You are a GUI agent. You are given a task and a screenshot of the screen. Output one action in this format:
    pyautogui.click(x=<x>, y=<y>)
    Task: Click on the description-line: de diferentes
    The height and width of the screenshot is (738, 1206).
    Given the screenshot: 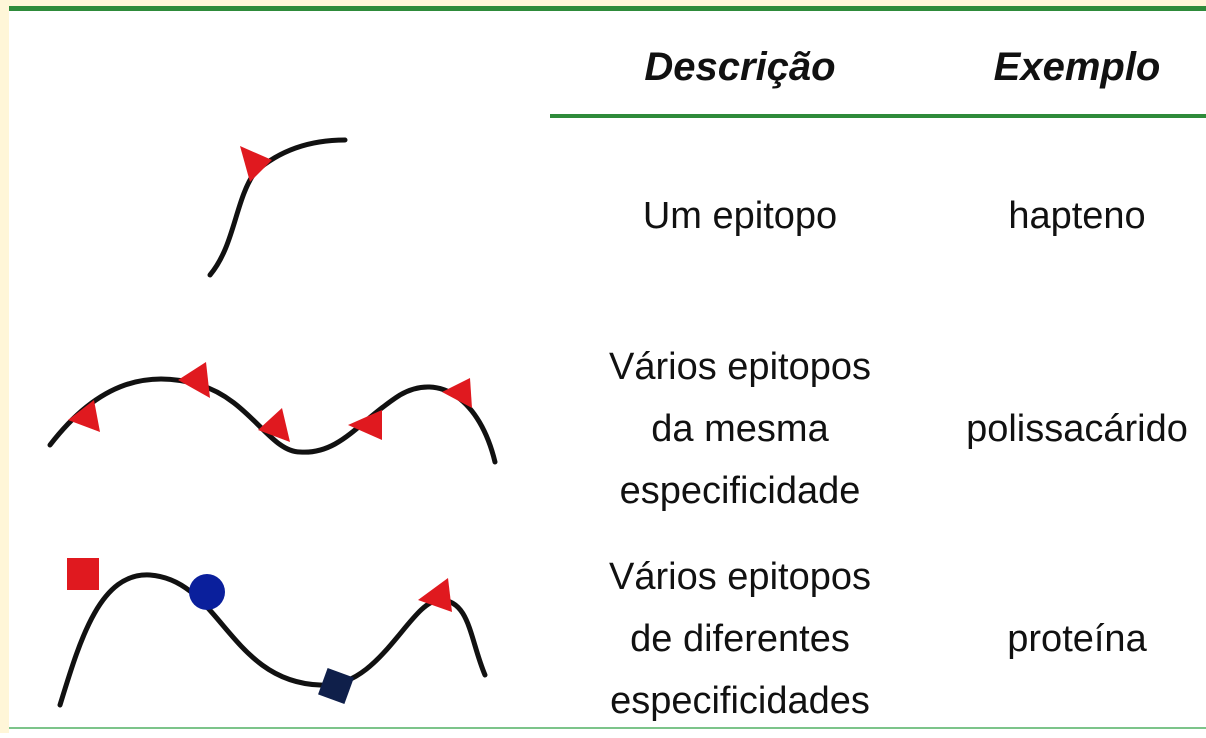 What is the action you would take?
    pyautogui.click(x=740, y=639)
    